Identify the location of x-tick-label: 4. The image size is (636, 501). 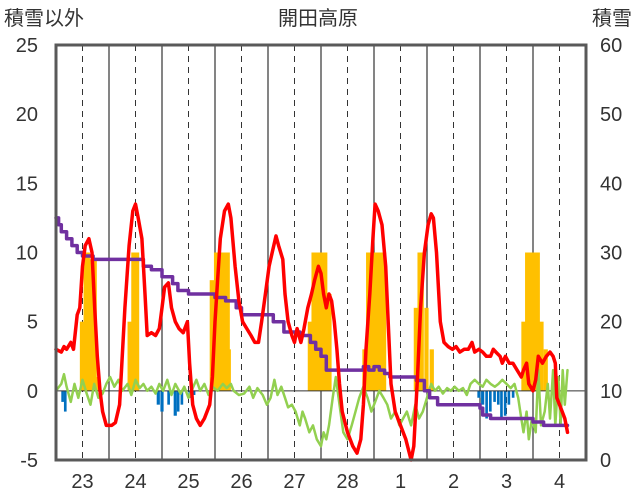
(559, 482).